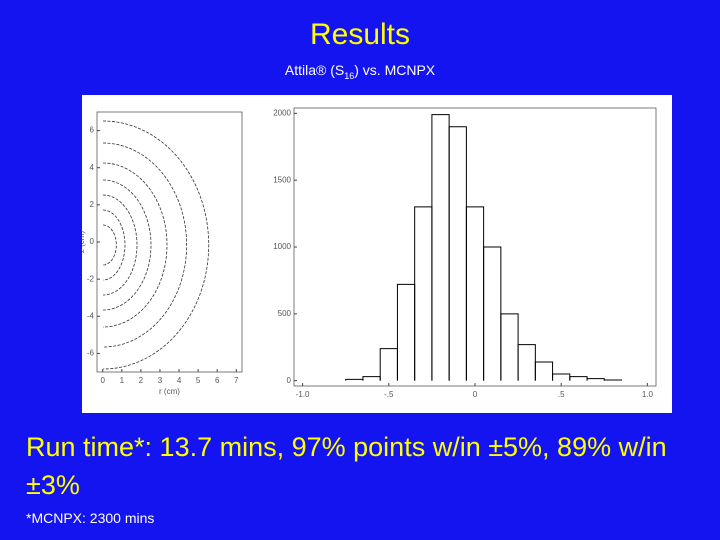 The width and height of the screenshot is (720, 540). I want to click on y-axis-label: z (cm), so click(84, 242).